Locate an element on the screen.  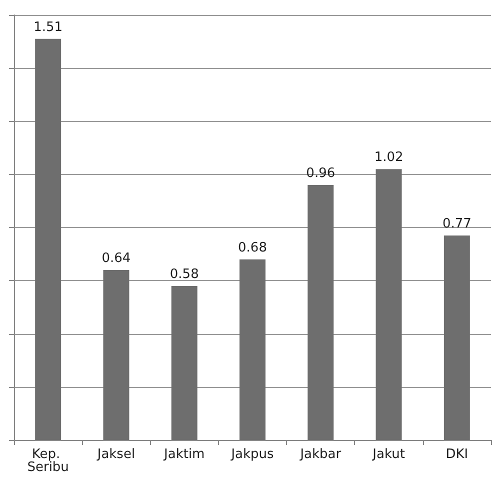
data-label: 0.68 is located at coordinates (252, 248).